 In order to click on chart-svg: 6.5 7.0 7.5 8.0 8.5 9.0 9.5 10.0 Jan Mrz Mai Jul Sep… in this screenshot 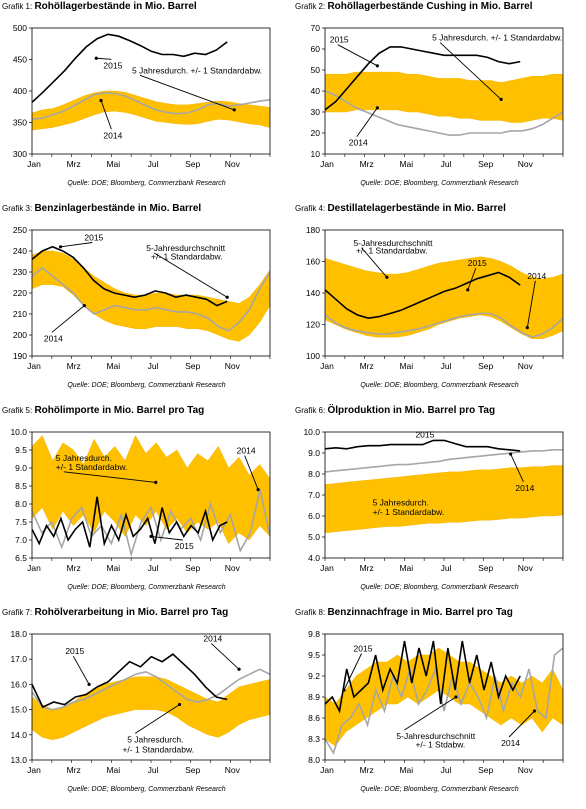, I will do `click(140, 500)`.